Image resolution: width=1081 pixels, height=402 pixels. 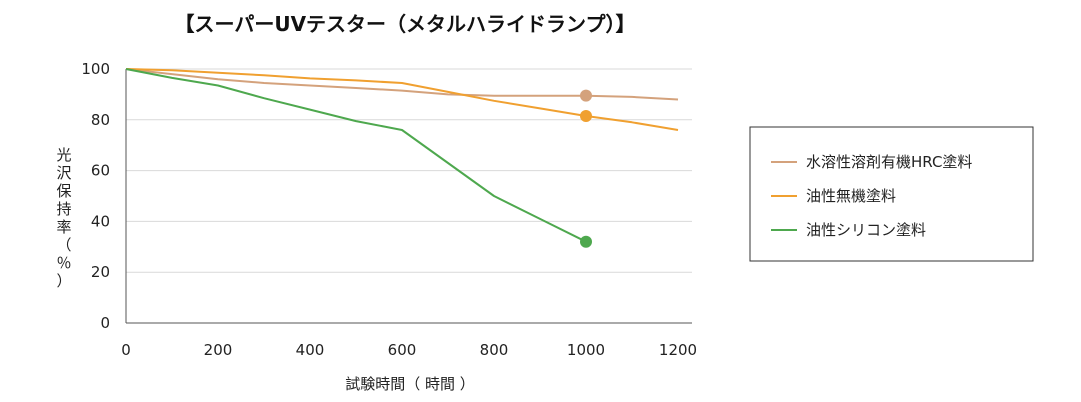 What do you see at coordinates (851, 196) in the screenshot?
I see `legend-label-1: 油性無機塗料` at bounding box center [851, 196].